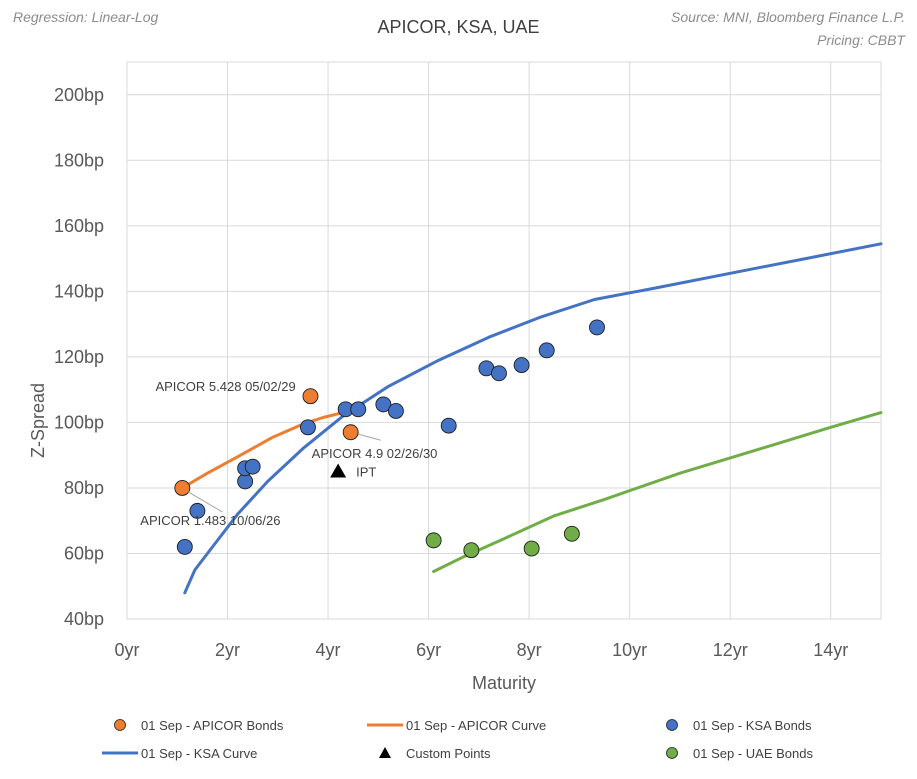  What do you see at coordinates (79, 291) in the screenshot?
I see `y-tick-label: 140bp` at bounding box center [79, 291].